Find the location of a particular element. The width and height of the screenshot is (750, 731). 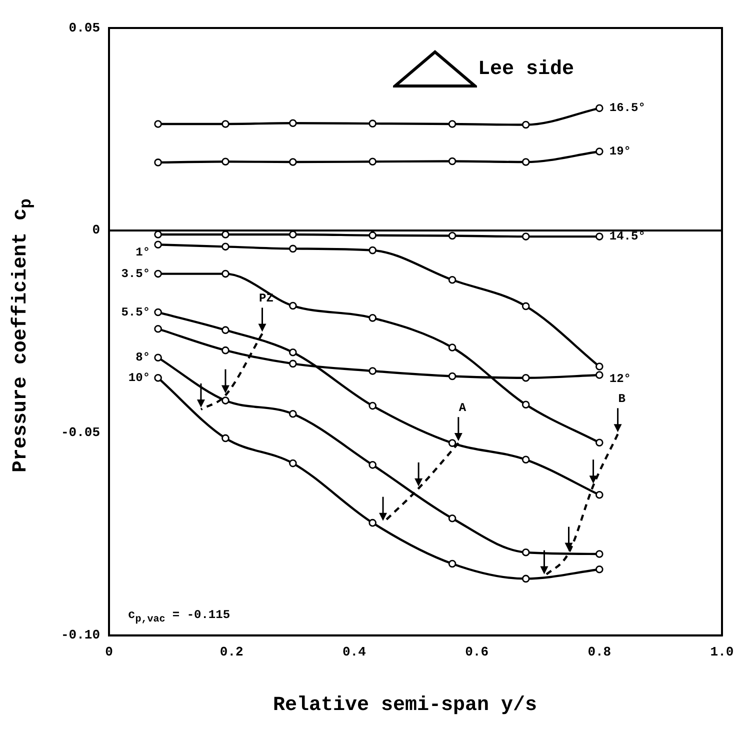

x-tick-label: 0.8 is located at coordinates (600, 652).